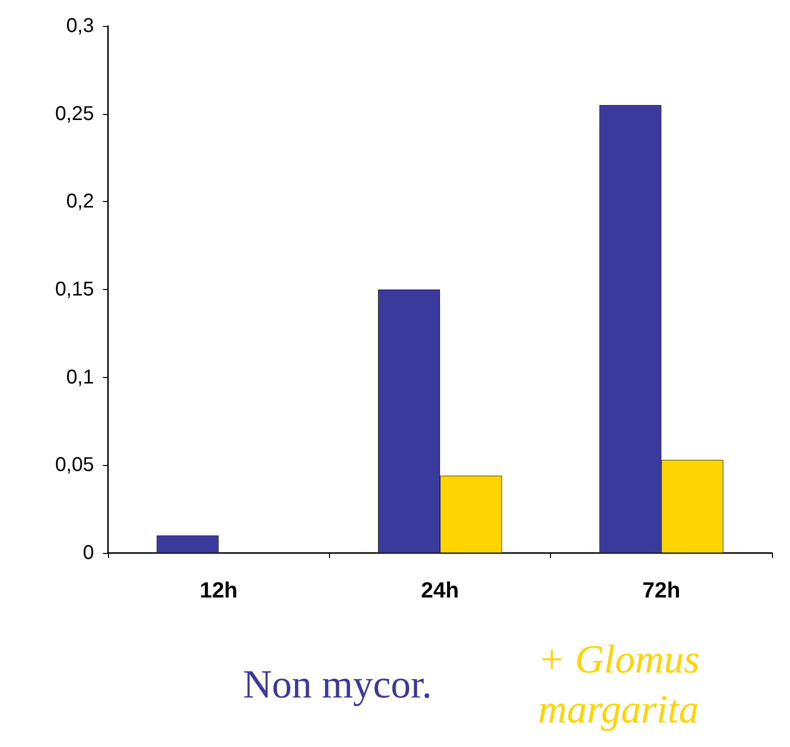 The height and width of the screenshot is (747, 790). I want to click on y-tick-label: 0,3, so click(80, 26).